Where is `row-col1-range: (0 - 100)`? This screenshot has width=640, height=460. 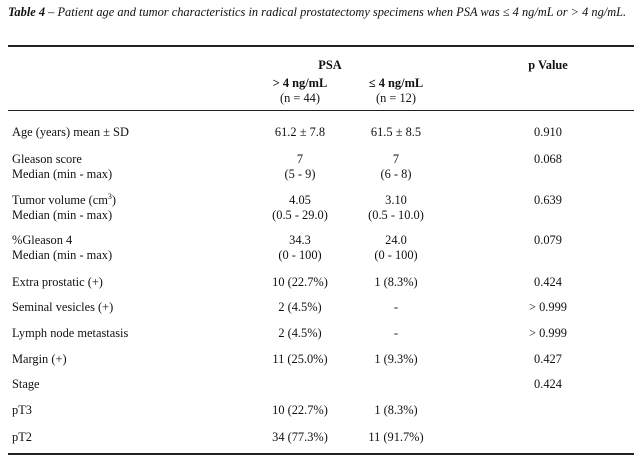 row-col1-range: (0 - 100) is located at coordinates (300, 255).